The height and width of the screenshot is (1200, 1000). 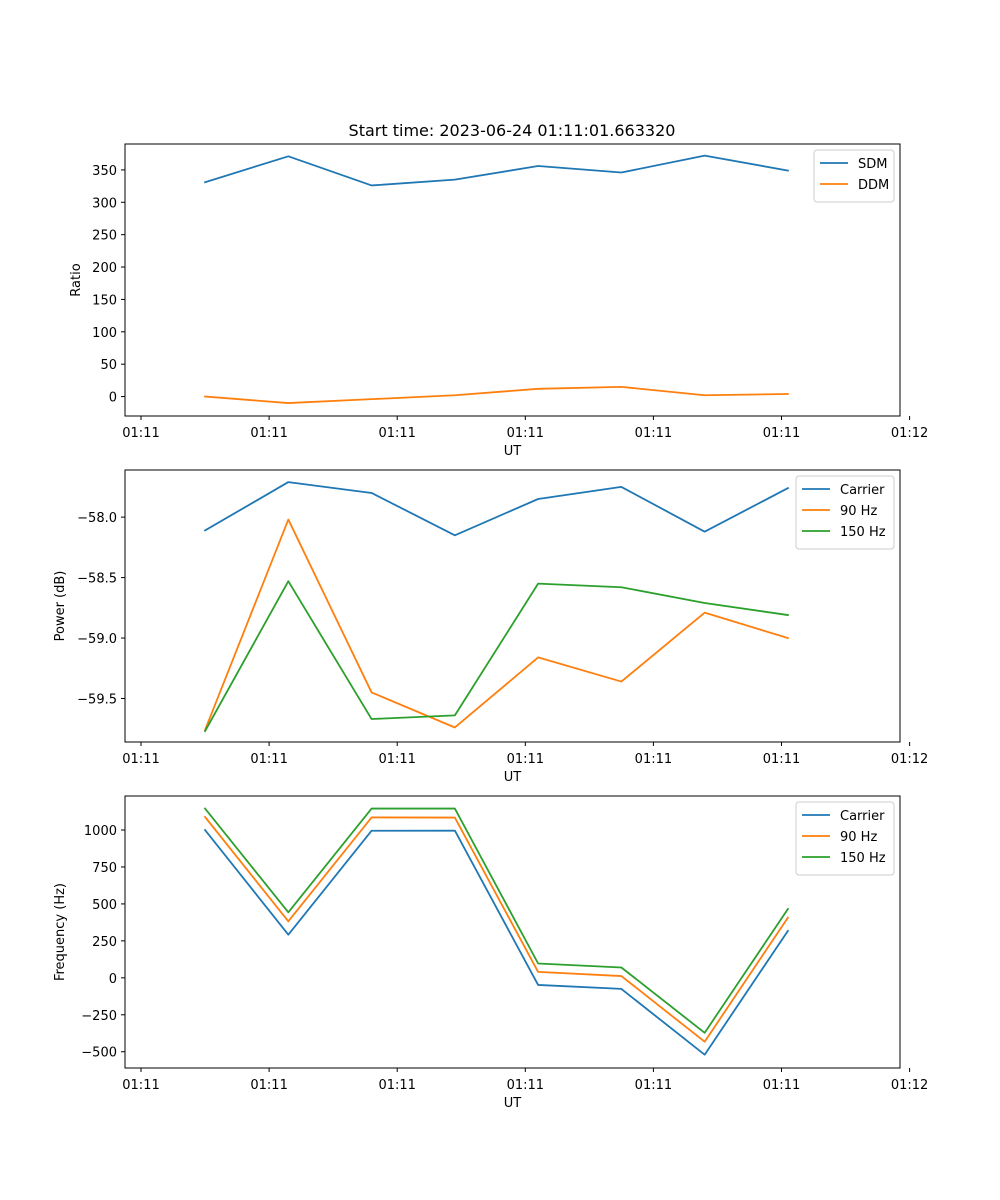 I want to click on y-tick-label: 1000, so click(x=100, y=831).